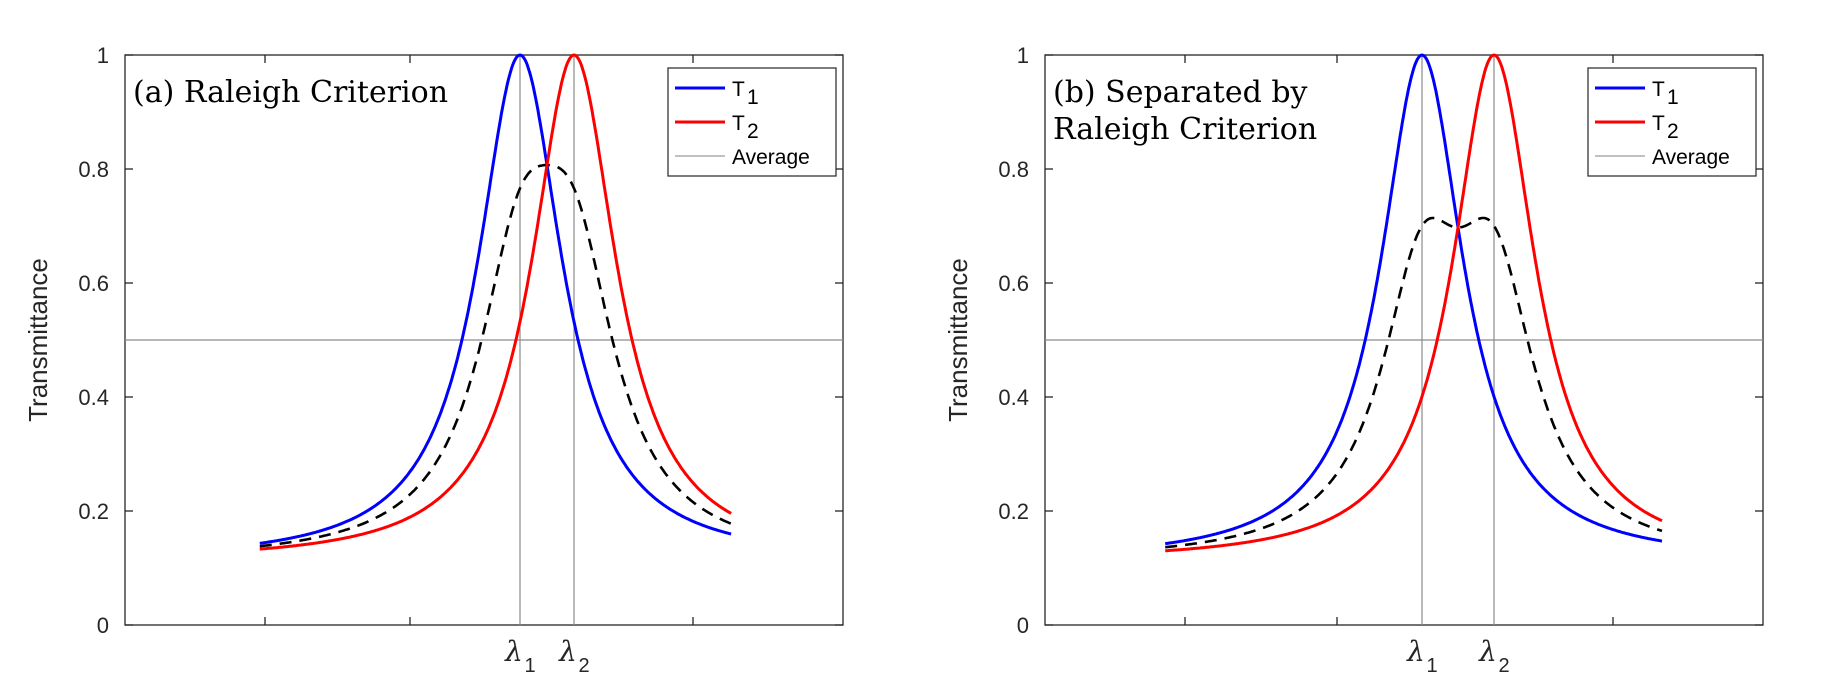 The width and height of the screenshot is (1833, 693). What do you see at coordinates (1180, 92) in the screenshot?
I see `panel-title-line: (b) Separated by` at bounding box center [1180, 92].